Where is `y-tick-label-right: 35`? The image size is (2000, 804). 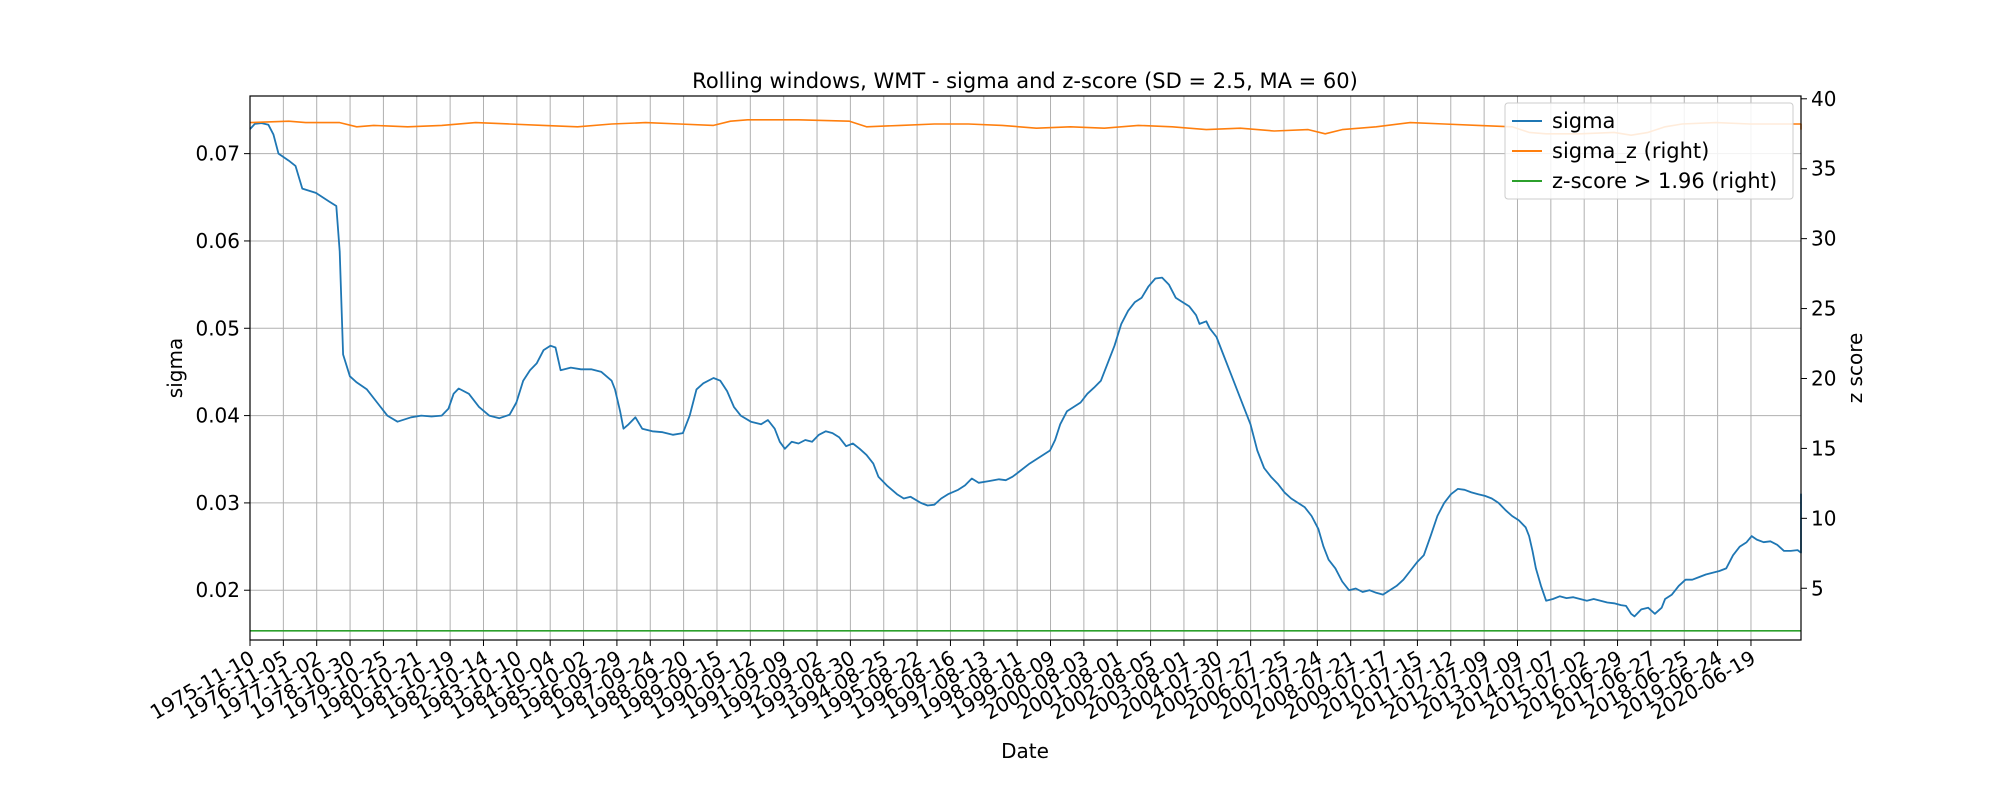
y-tick-label-right: 35 is located at coordinates (1823, 169).